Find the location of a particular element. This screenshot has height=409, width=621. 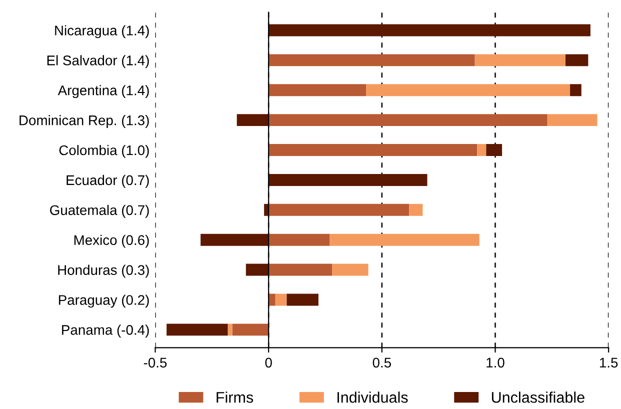

y-tick-label: Guatemala (0.7) is located at coordinates (99, 211).